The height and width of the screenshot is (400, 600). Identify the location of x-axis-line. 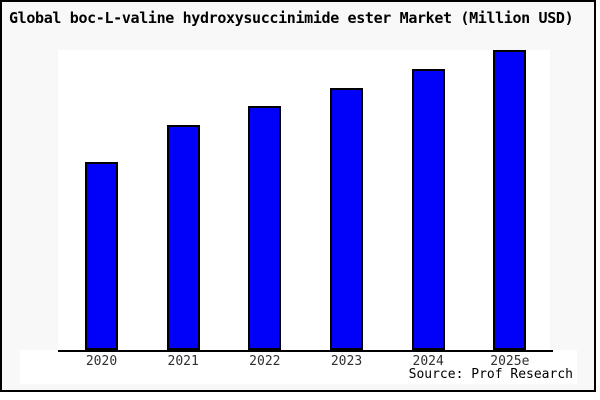
(305, 351).